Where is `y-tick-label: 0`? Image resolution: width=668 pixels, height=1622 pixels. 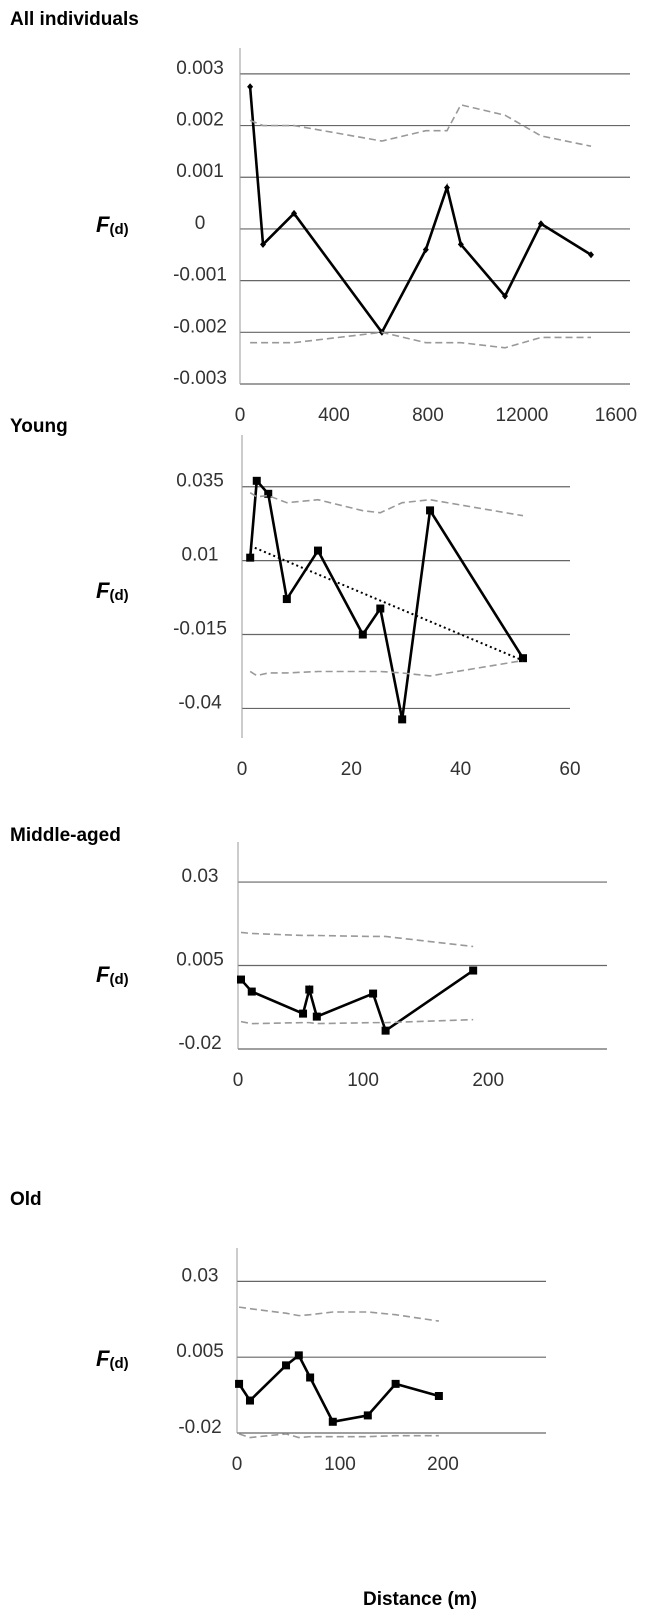
y-tick-label: 0 is located at coordinates (200, 223).